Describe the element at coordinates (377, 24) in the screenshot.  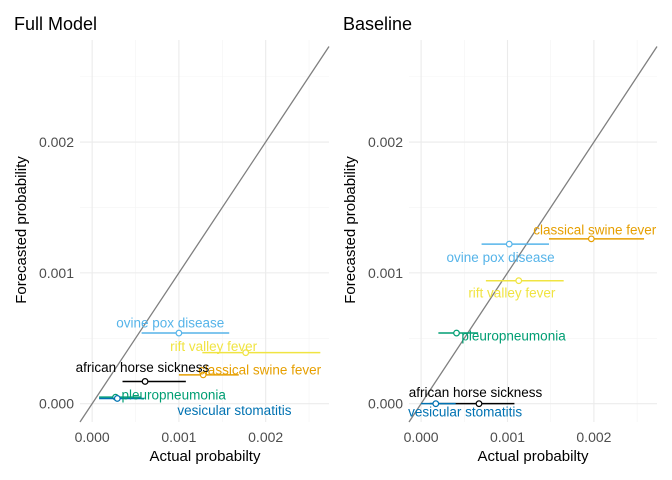
I see `panel-title: Baseline` at that location.